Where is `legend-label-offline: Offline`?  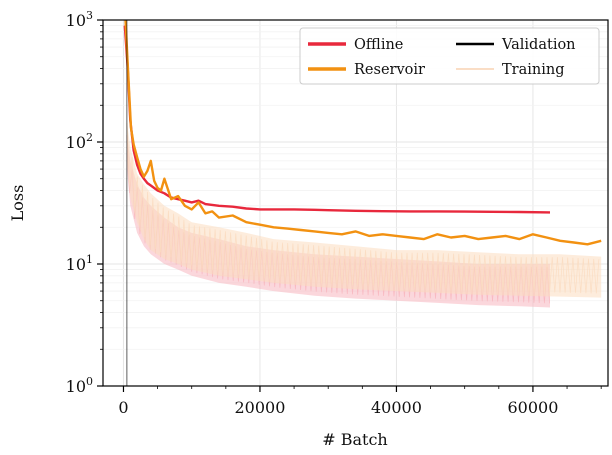
legend-label-offline: Offline is located at coordinates (378, 45).